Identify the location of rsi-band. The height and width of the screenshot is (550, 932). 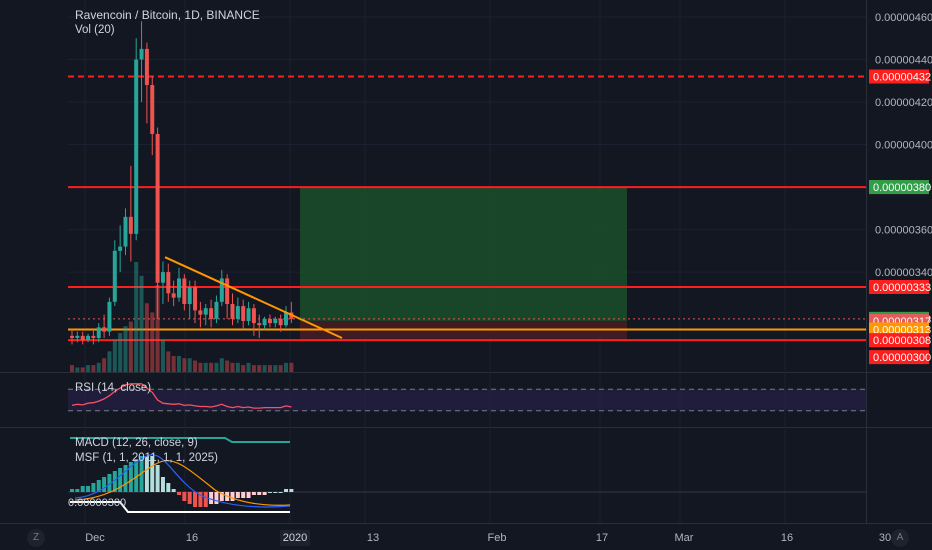
(467, 400).